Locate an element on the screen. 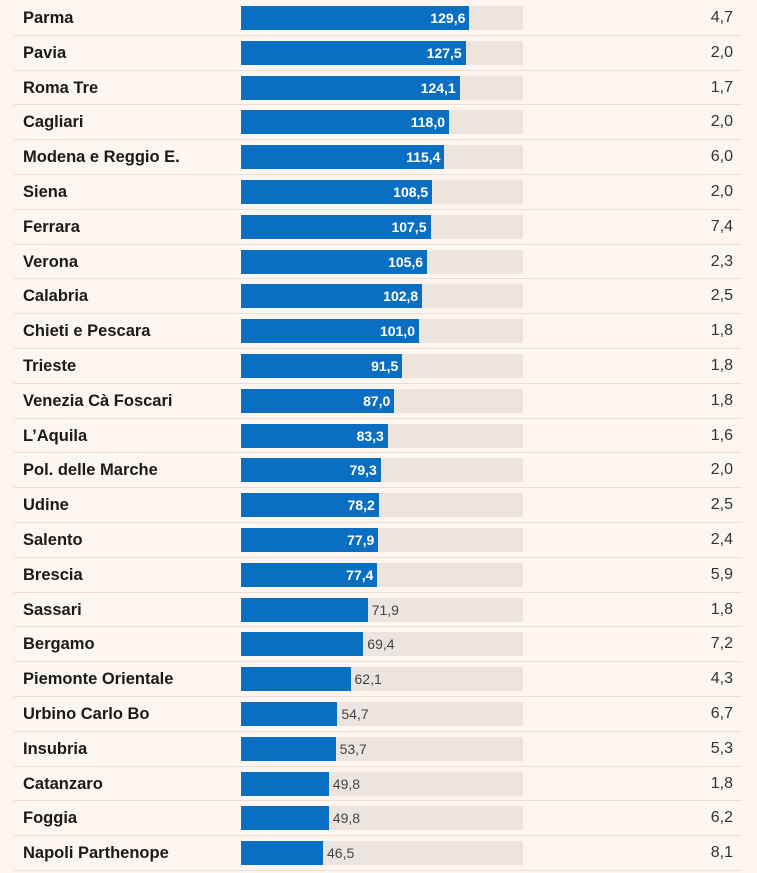  bar-value-label: 46,5 is located at coordinates (341, 853).